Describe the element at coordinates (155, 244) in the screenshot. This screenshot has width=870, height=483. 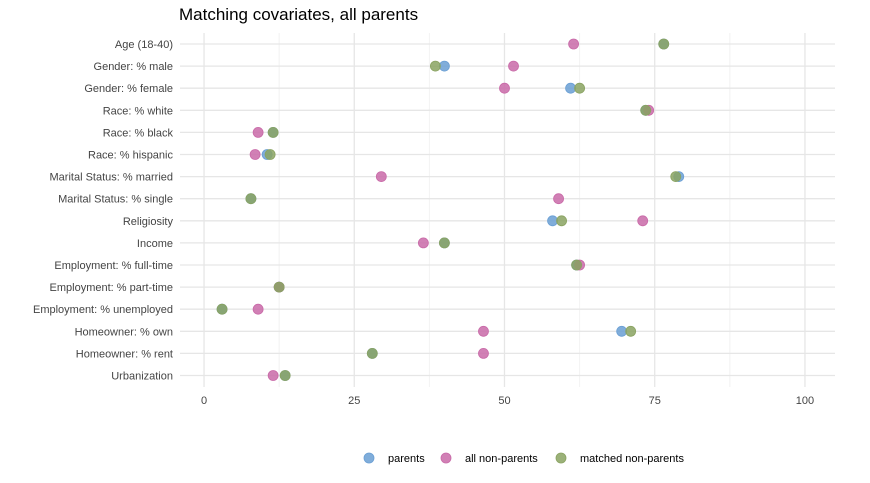
I see `y-tick-label: Income` at that location.